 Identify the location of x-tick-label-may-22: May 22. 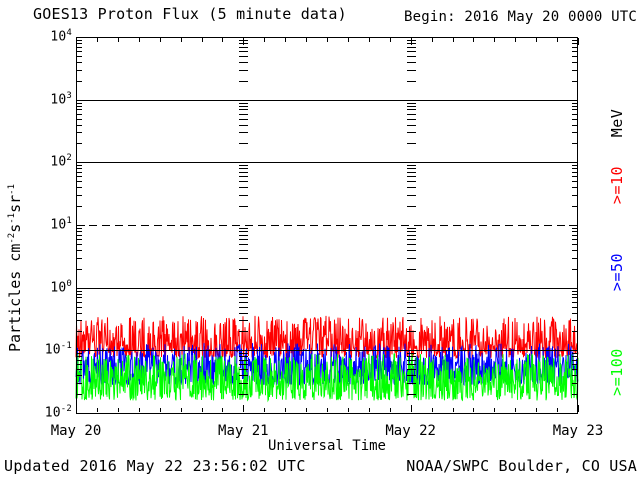
(410, 431).